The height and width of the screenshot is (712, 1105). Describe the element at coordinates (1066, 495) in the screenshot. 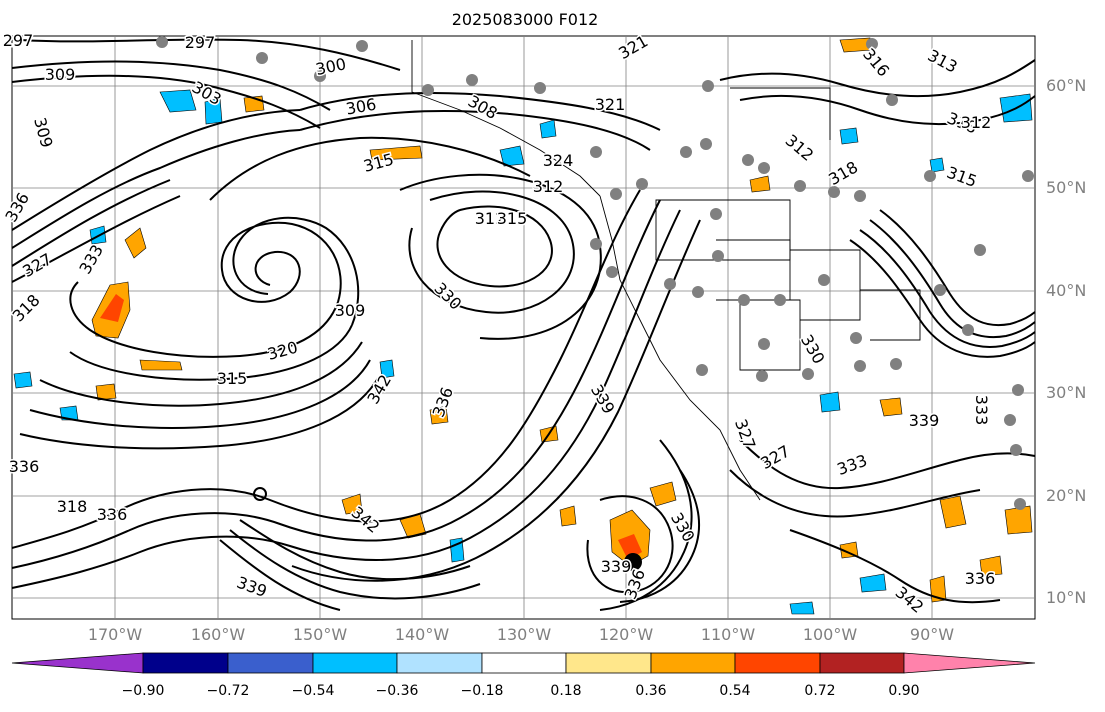

I see `lat-label: 20°N` at that location.